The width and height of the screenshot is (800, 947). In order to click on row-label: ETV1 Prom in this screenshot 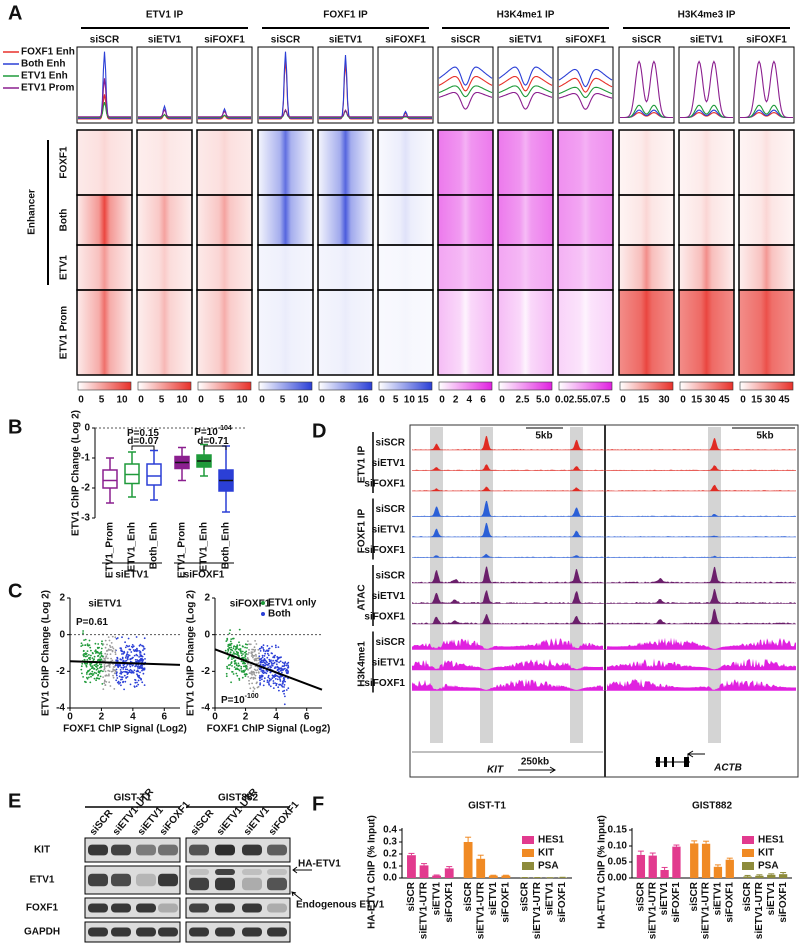, I will do `click(64, 332)`.